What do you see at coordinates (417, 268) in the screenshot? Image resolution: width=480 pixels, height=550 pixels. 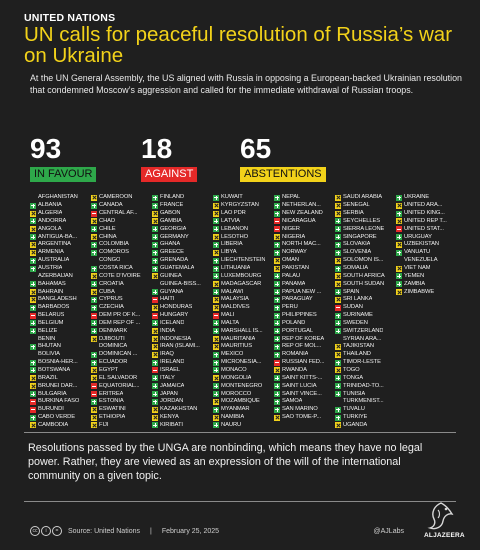 I see `country-name: VIET NAM` at bounding box center [417, 268].